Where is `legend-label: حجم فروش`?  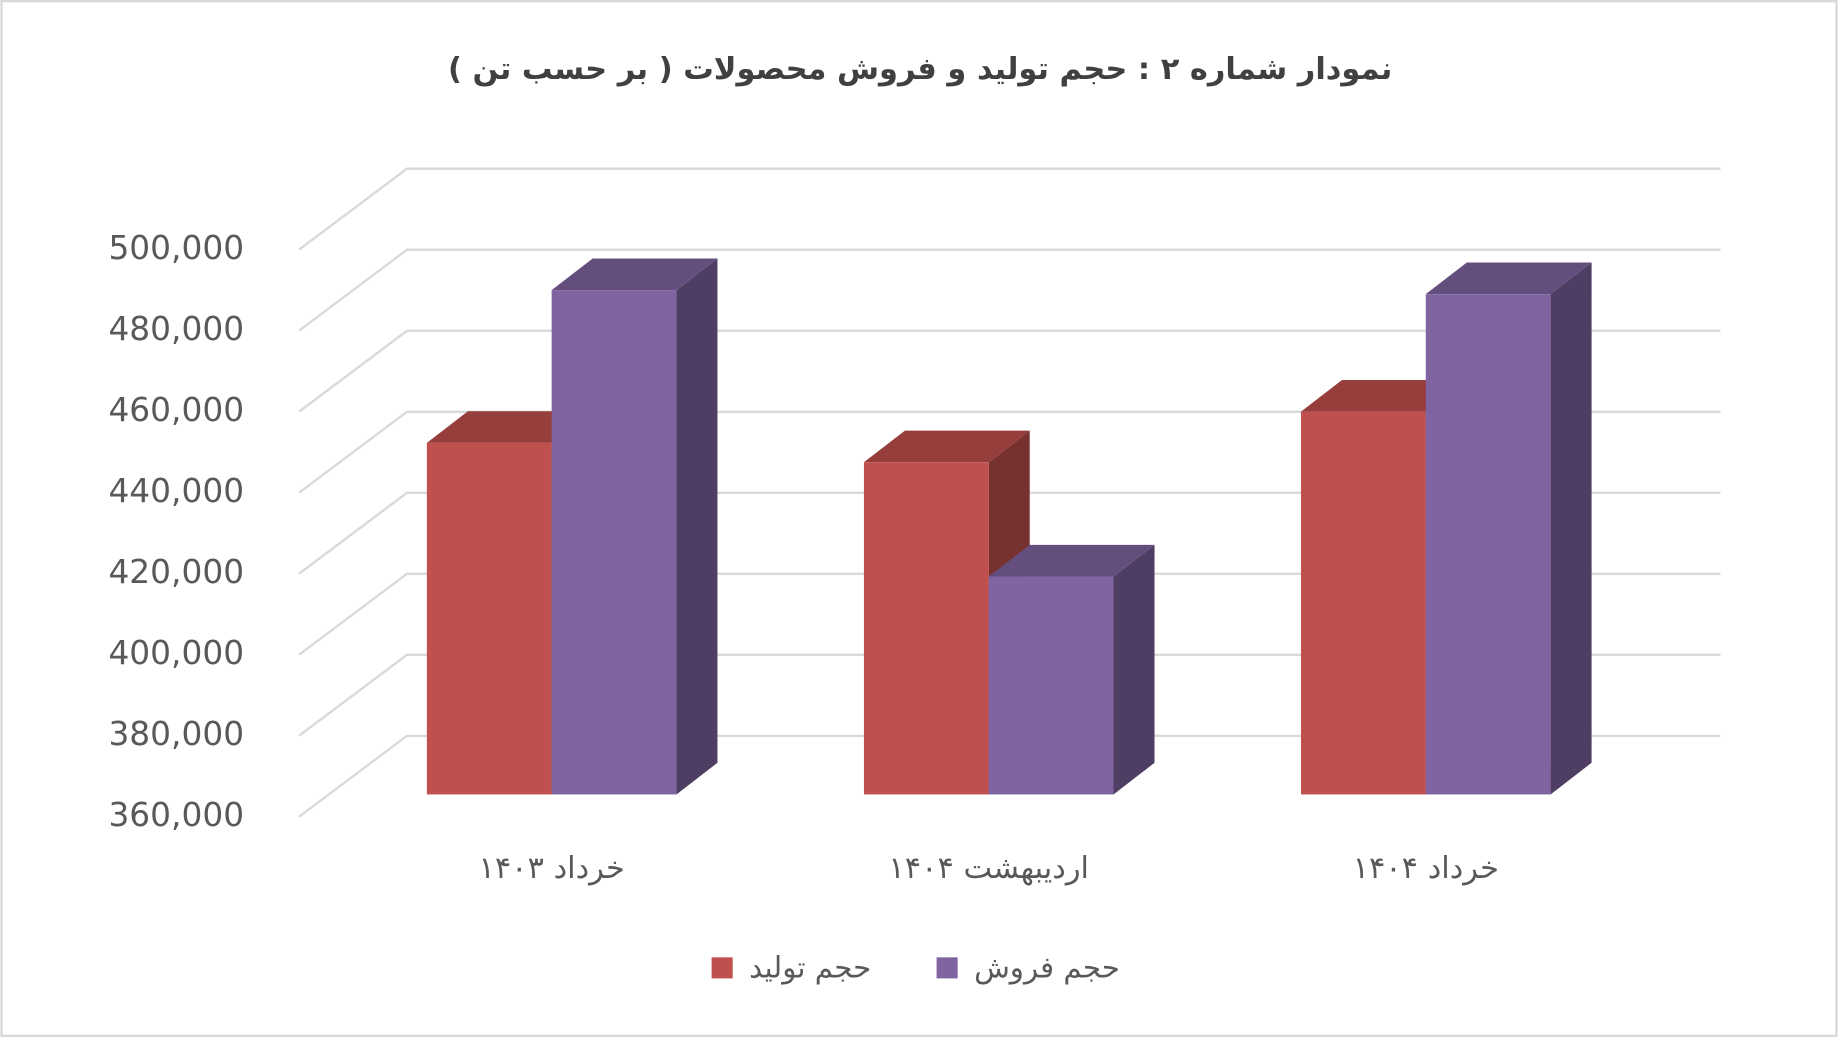
legend-label: حجم فروش is located at coordinates (1047, 968).